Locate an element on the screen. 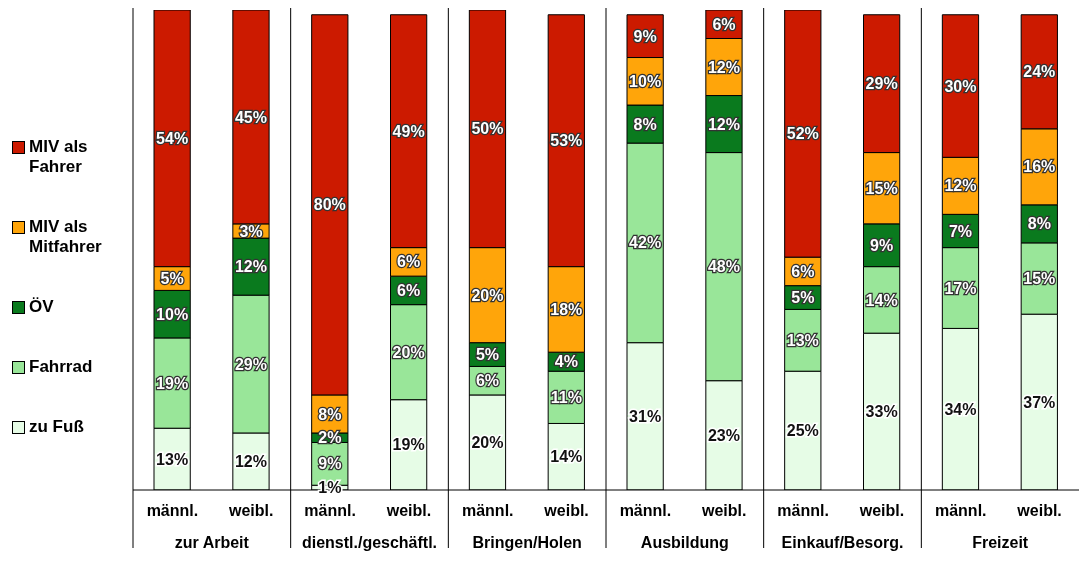  data-label: 25% is located at coordinates (802, 431).